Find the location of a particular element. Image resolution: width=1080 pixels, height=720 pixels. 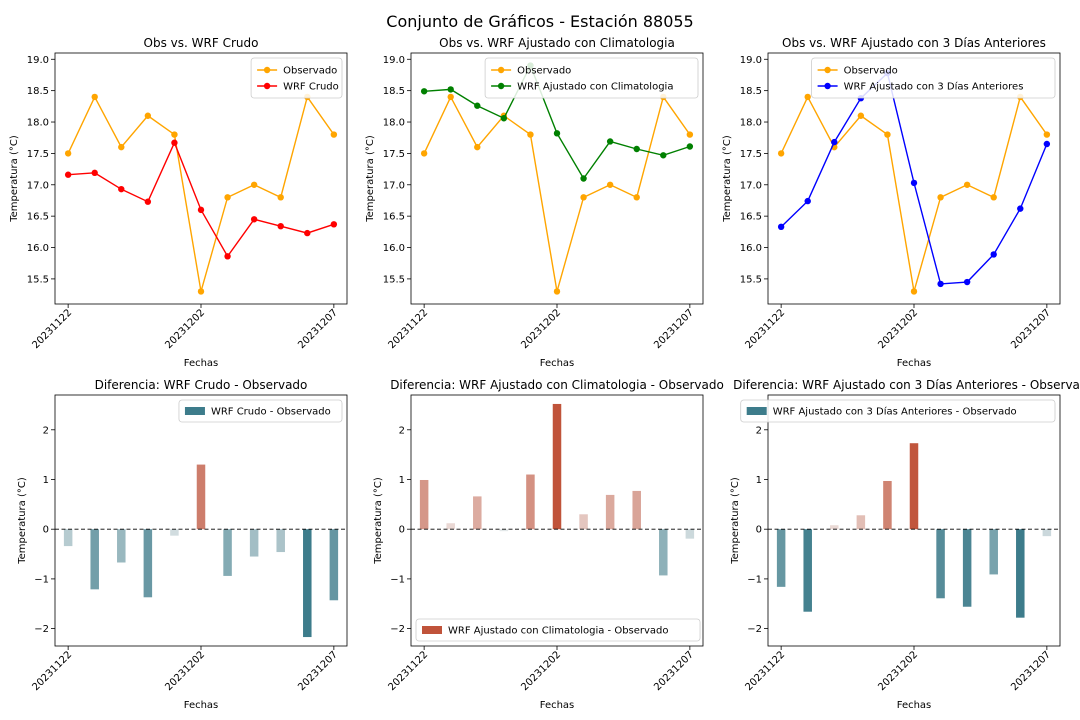

y-tick-label: 16.5 is located at coordinates (751, 217).